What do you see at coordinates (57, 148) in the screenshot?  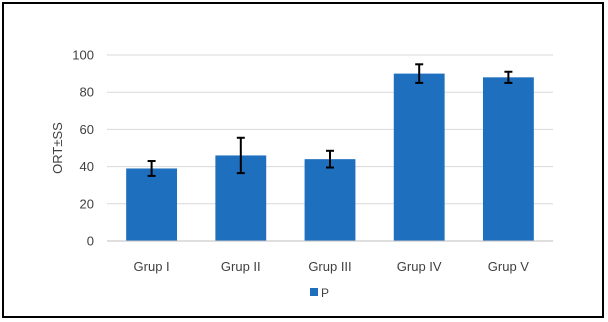 I see `y-axis-label: ORT±SS` at bounding box center [57, 148].